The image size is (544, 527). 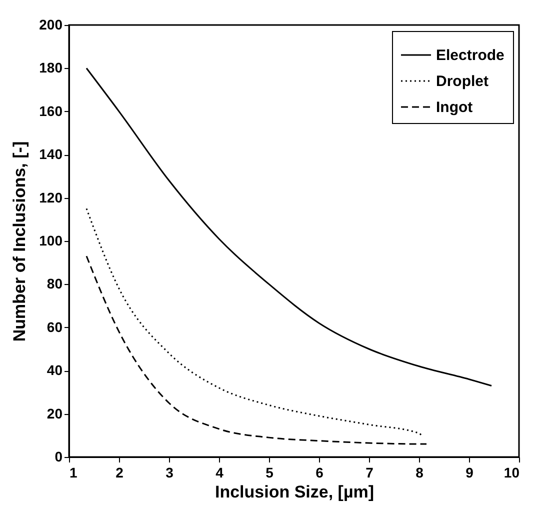 I want to click on legend-label: Droplet, so click(x=462, y=81).